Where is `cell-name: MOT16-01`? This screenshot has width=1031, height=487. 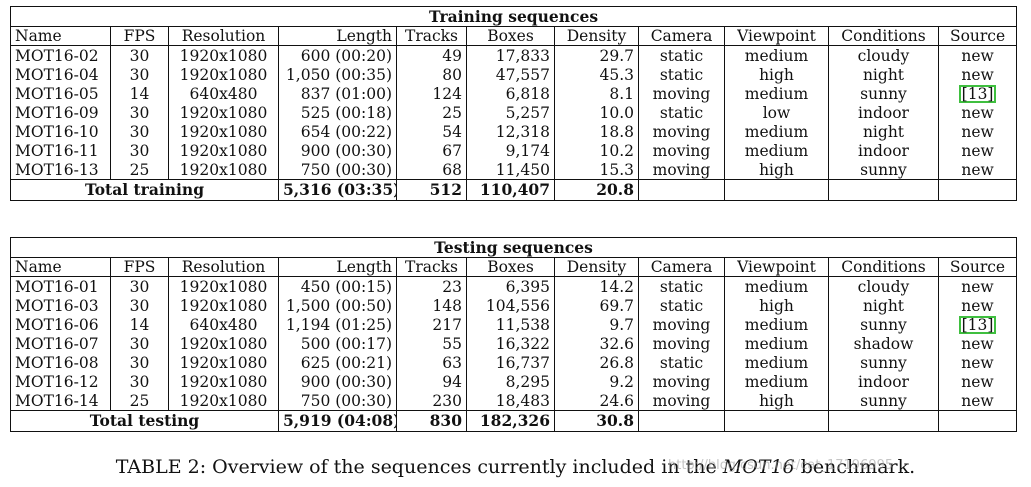 cell-name: MOT16-01 is located at coordinates (60, 286).